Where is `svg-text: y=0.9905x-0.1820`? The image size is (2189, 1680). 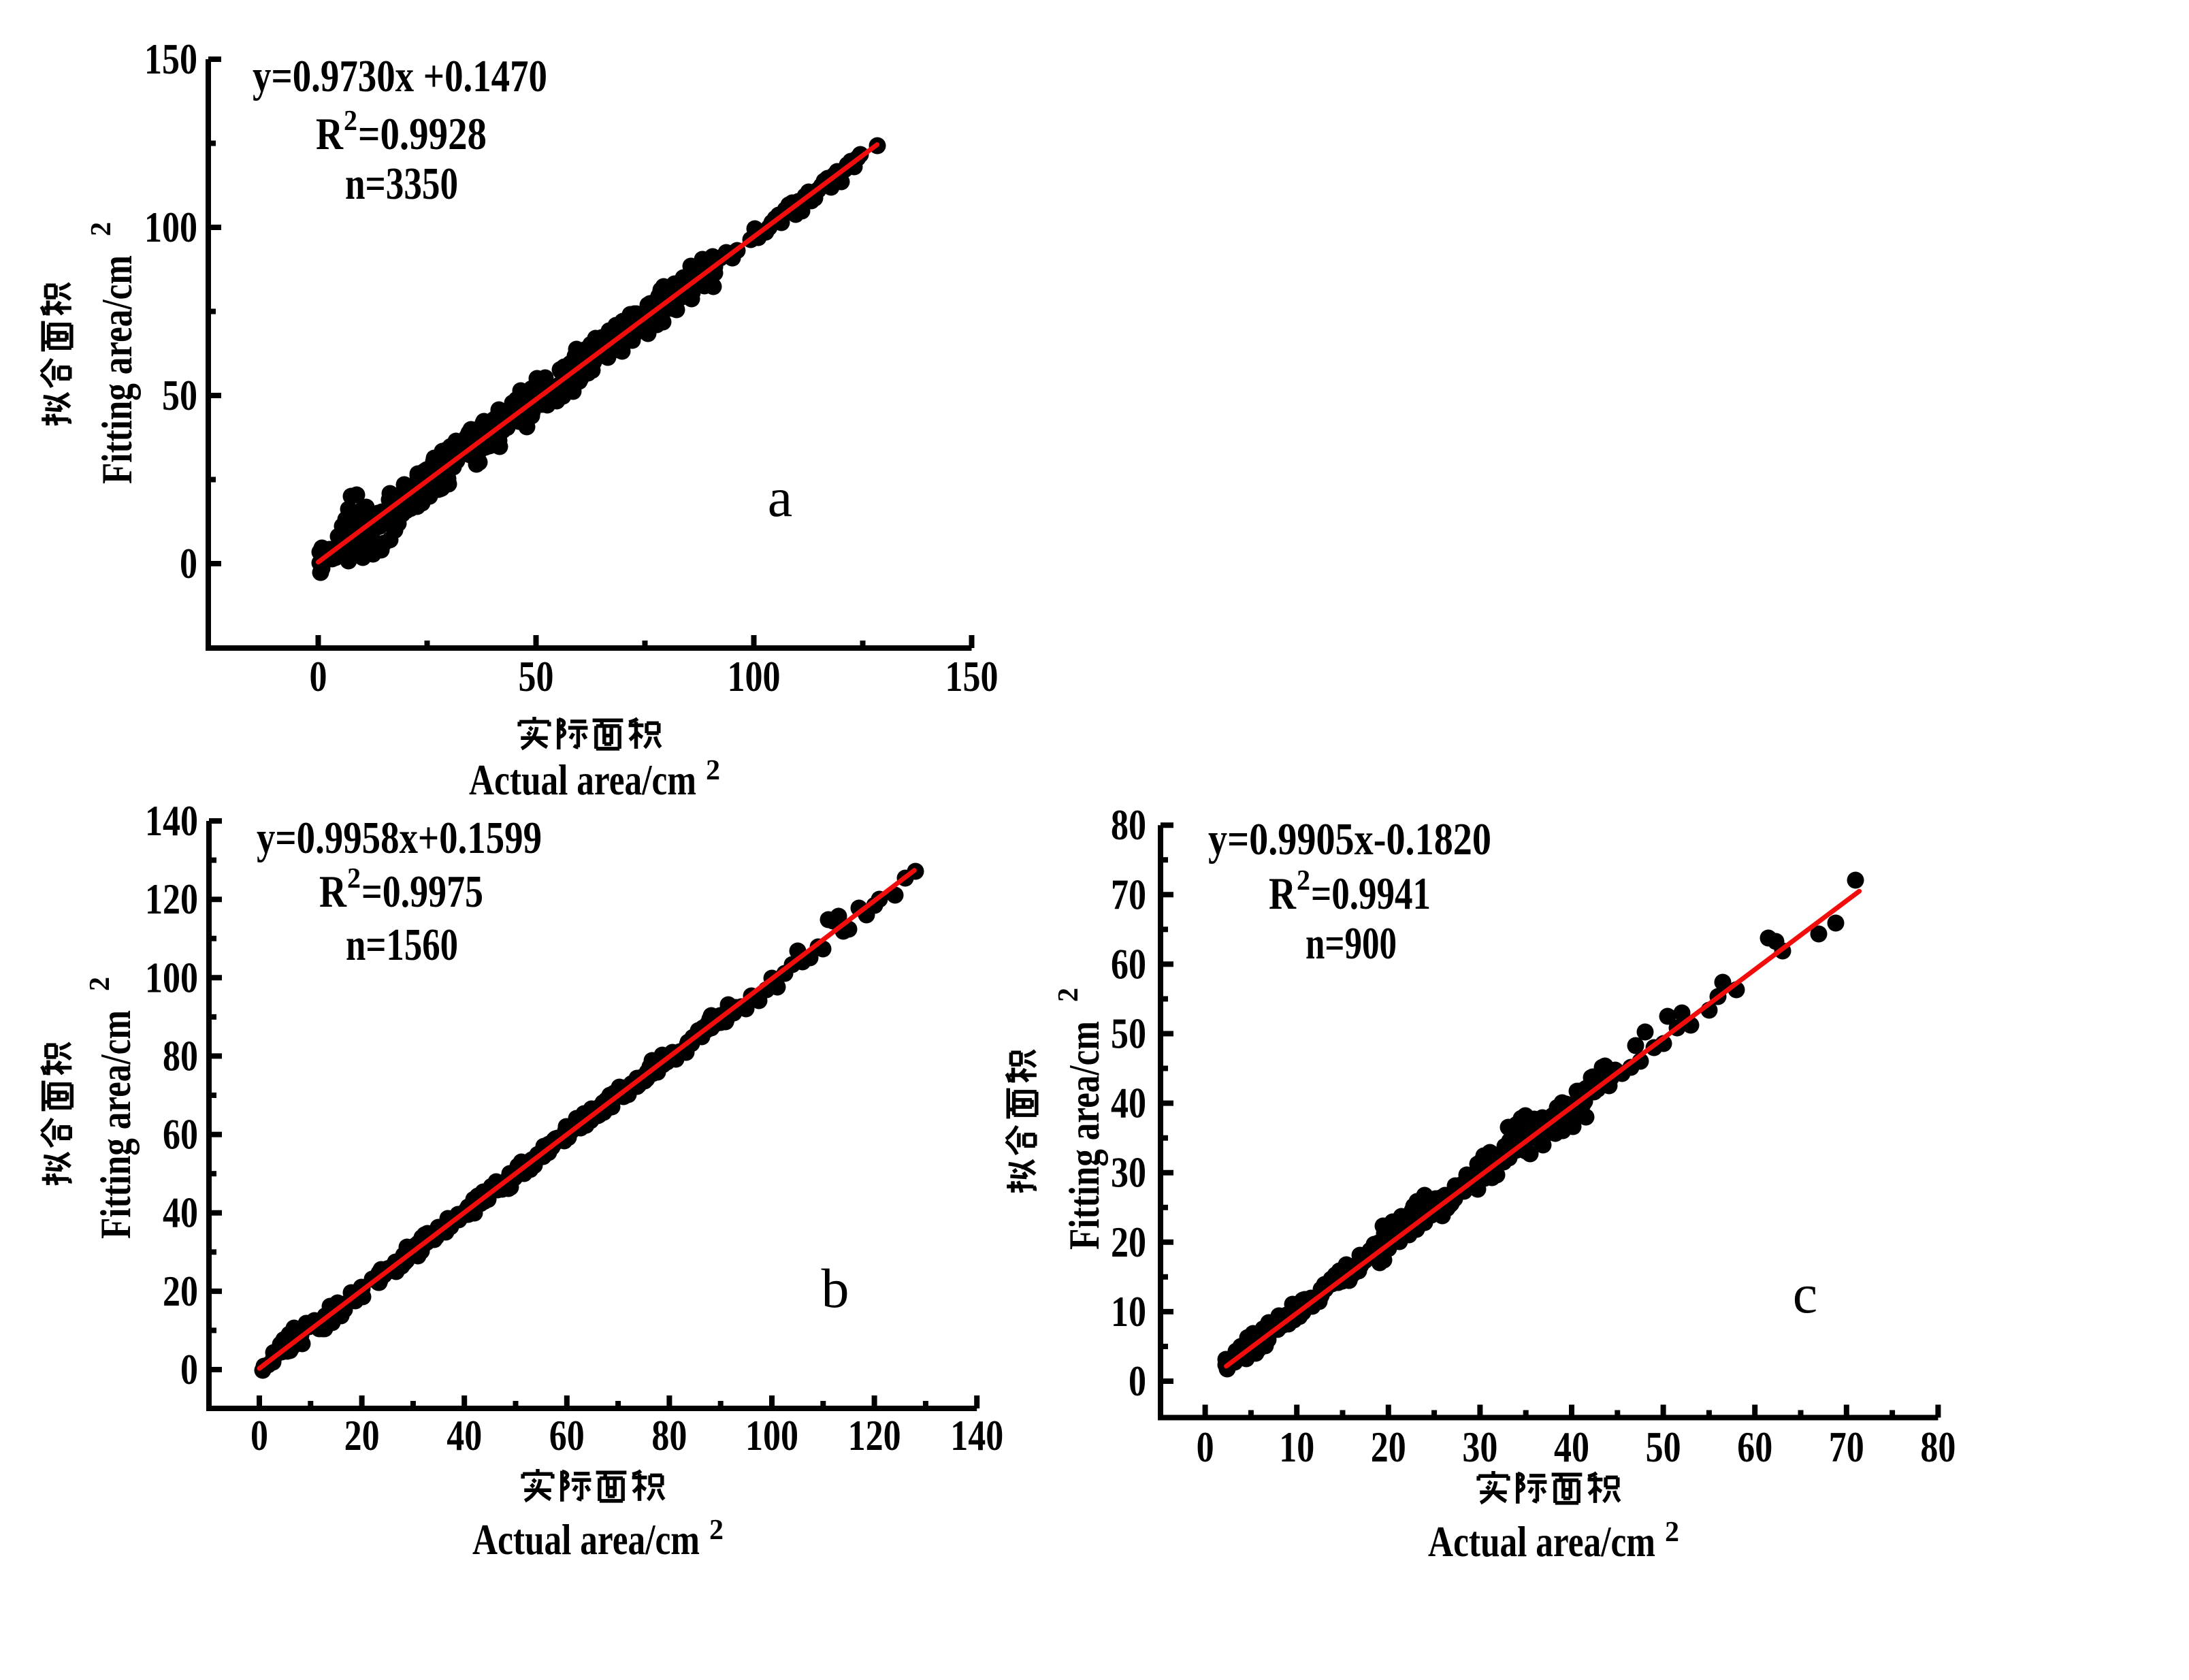 svg-text: y=0.9905x-0.1820 is located at coordinates (1349, 840).